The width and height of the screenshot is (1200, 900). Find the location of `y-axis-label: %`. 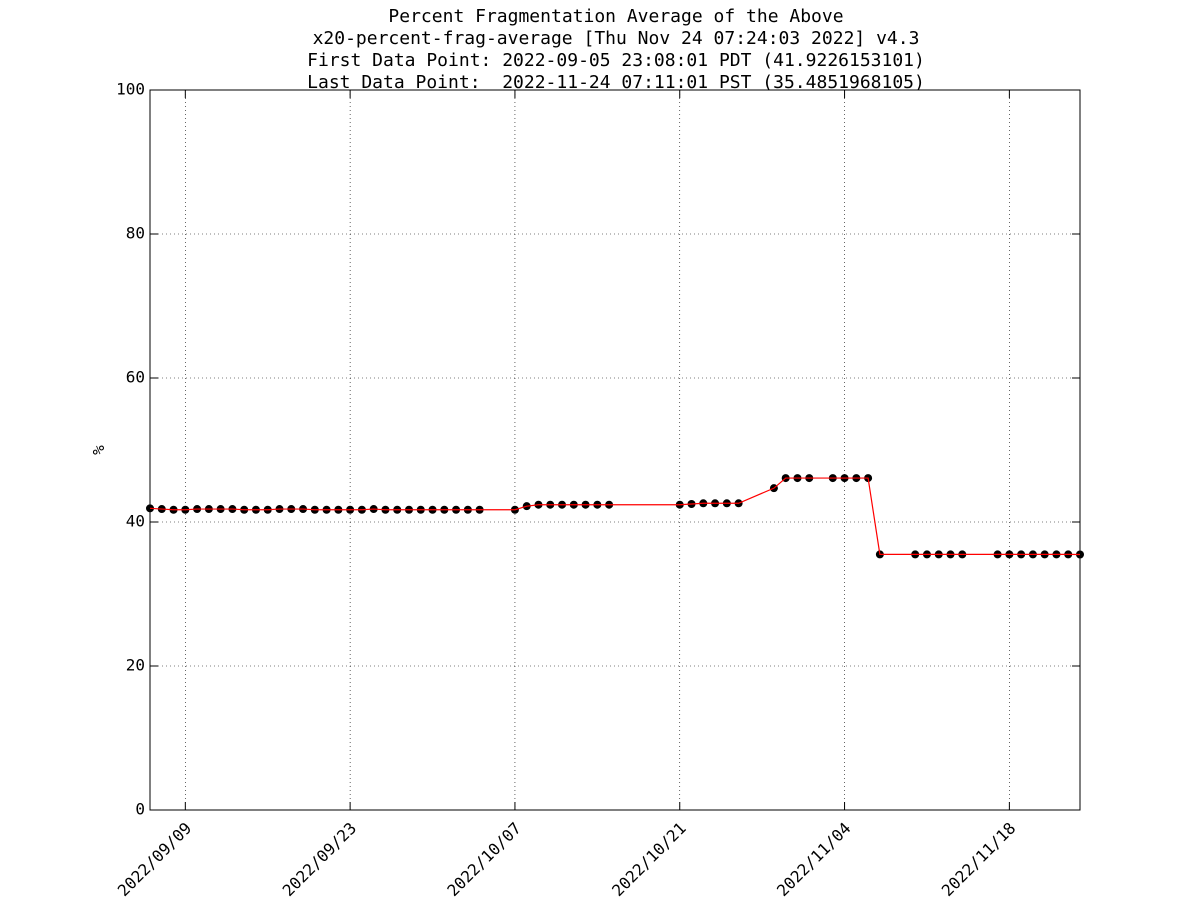

y-axis-label: % is located at coordinates (98, 450).